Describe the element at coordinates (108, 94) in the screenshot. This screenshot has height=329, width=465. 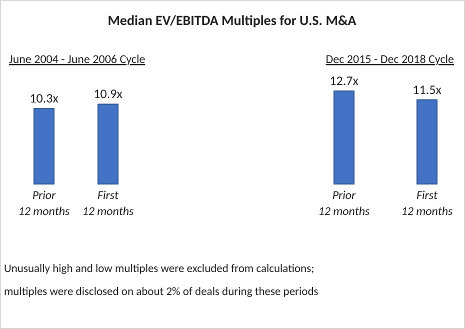
I see `data-label: 10.9x` at that location.